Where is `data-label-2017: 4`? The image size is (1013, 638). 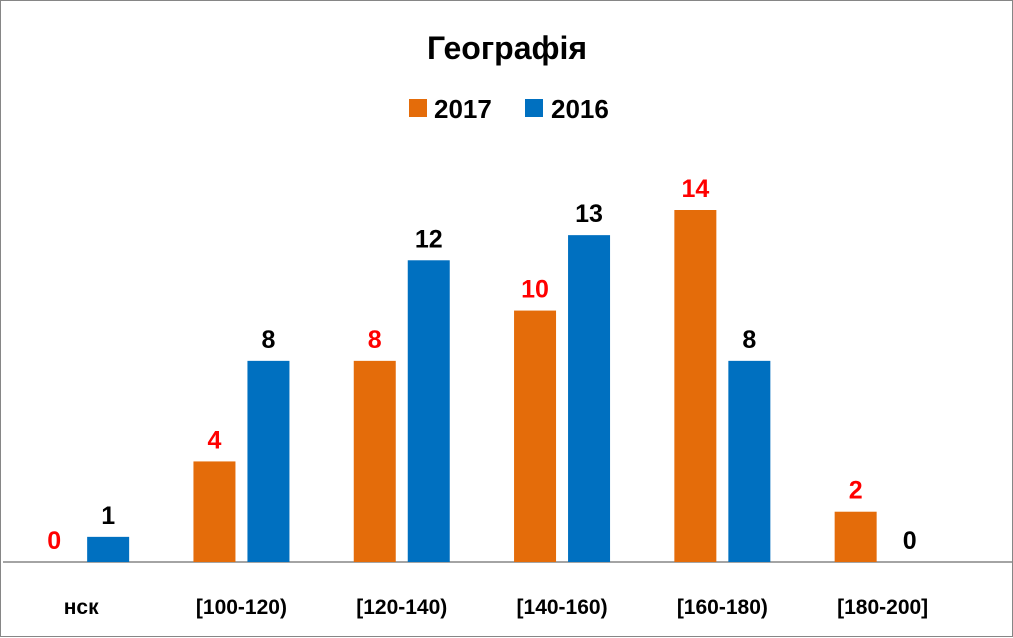 data-label-2017: 4 is located at coordinates (214, 440).